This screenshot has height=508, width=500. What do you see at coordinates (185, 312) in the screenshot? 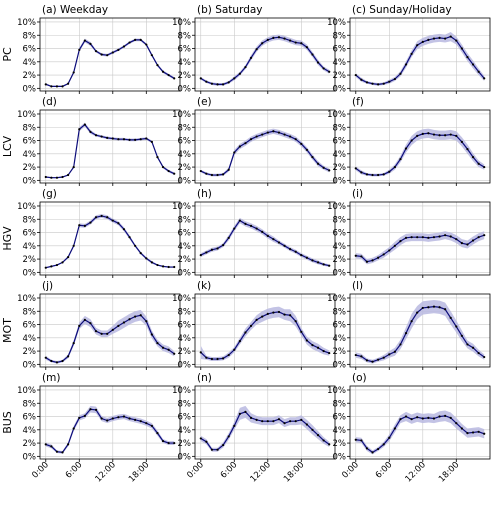
I see `y-tick-label: 8%` at bounding box center [185, 312].